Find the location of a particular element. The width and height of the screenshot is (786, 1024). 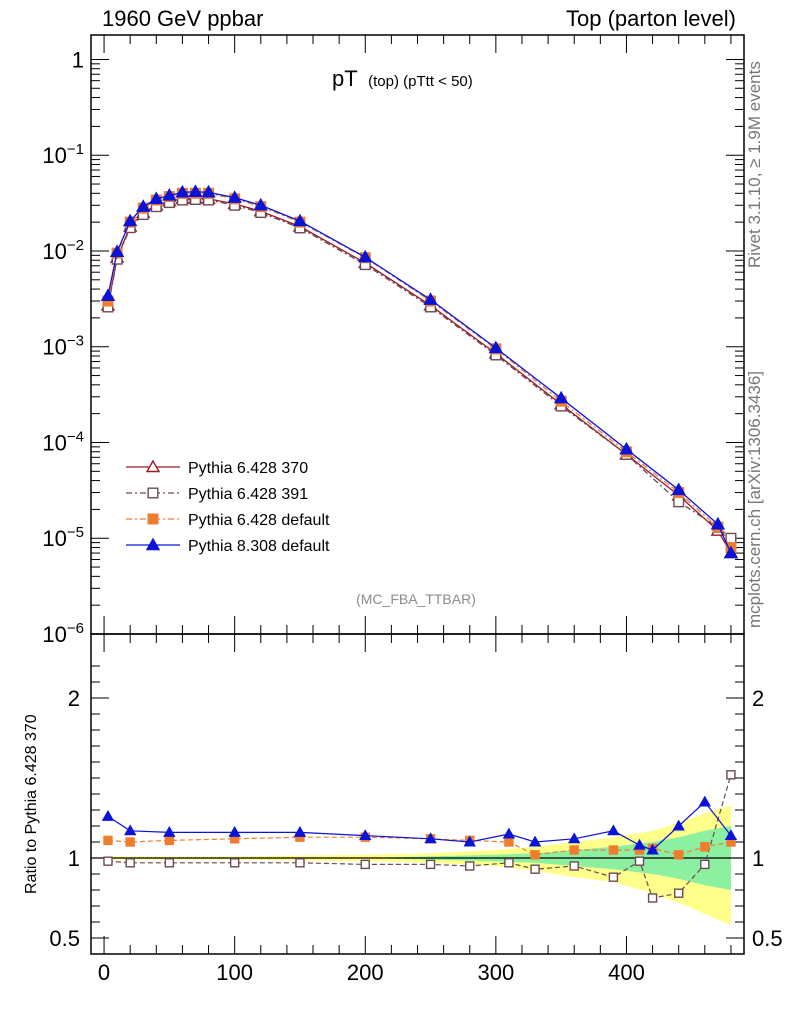

ratio-y-tick-label-right: 0.5 is located at coordinates (767, 938).